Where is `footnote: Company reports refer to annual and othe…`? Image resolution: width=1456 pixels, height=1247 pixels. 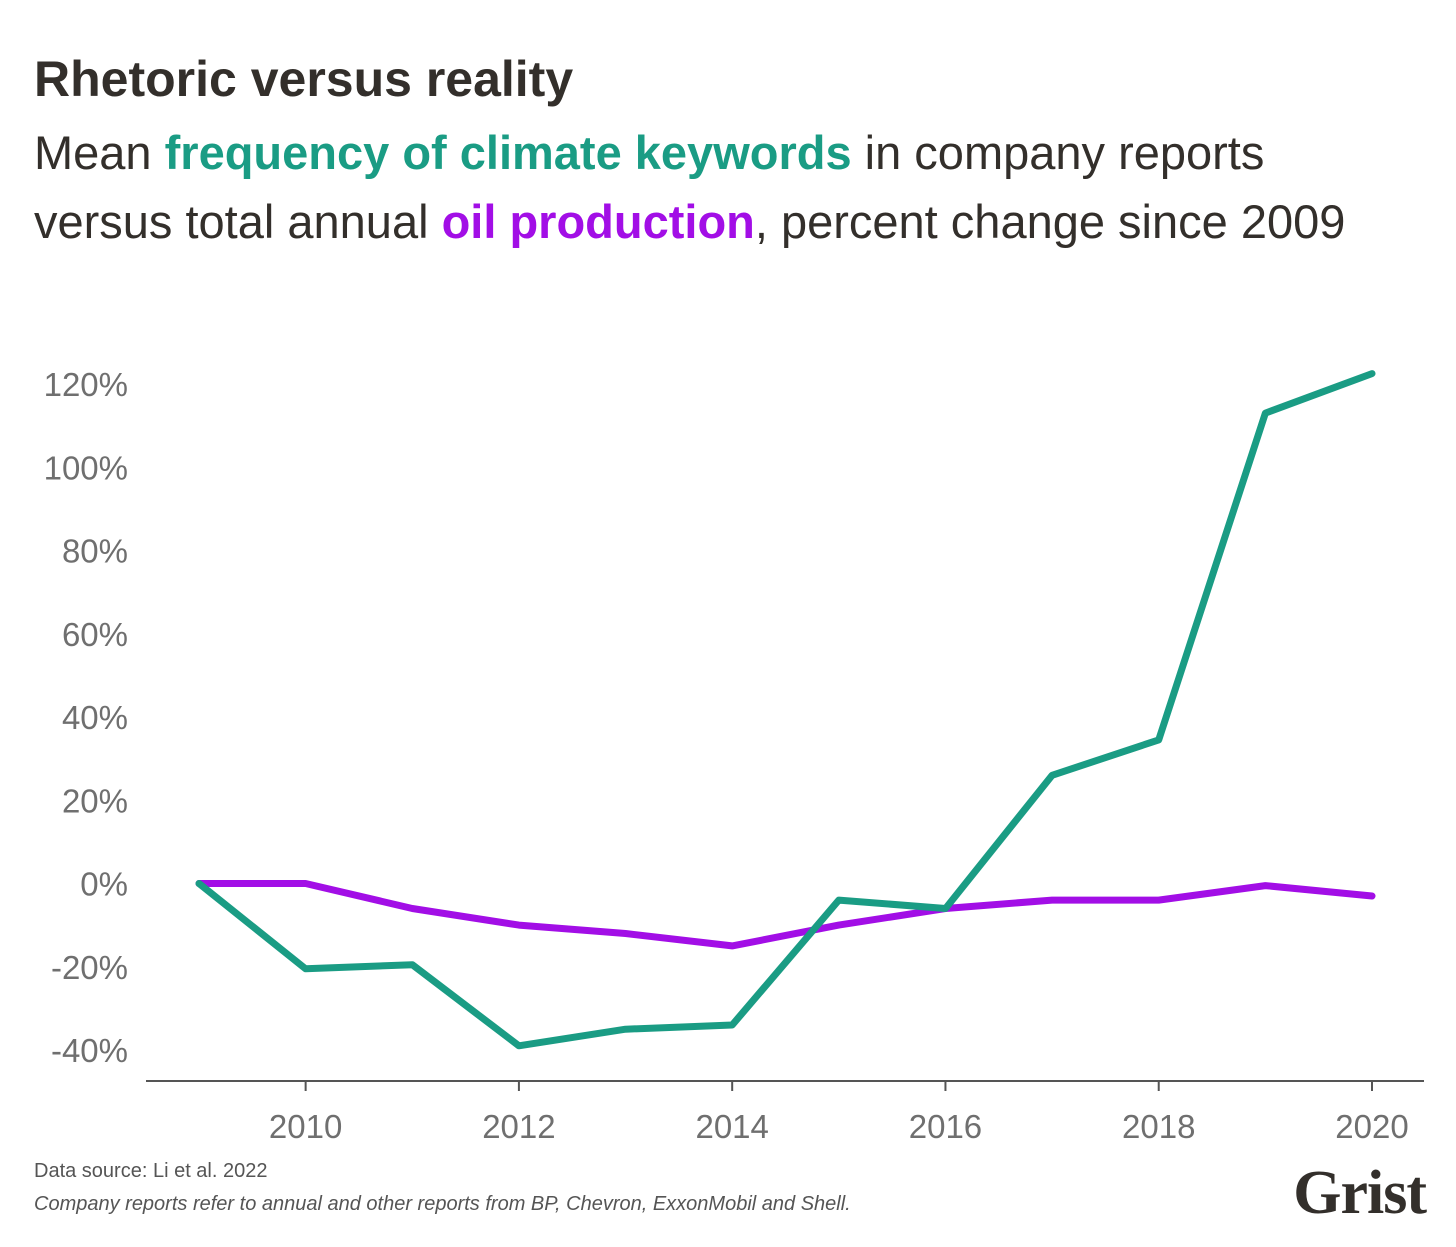 footnote: Company reports refer to annual and othe… is located at coordinates (442, 1204).